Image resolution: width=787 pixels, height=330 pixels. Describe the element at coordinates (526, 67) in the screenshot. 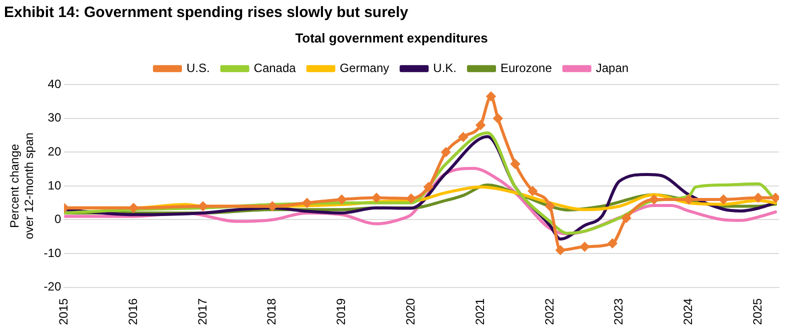

I see `legend-label: Eurozone` at that location.